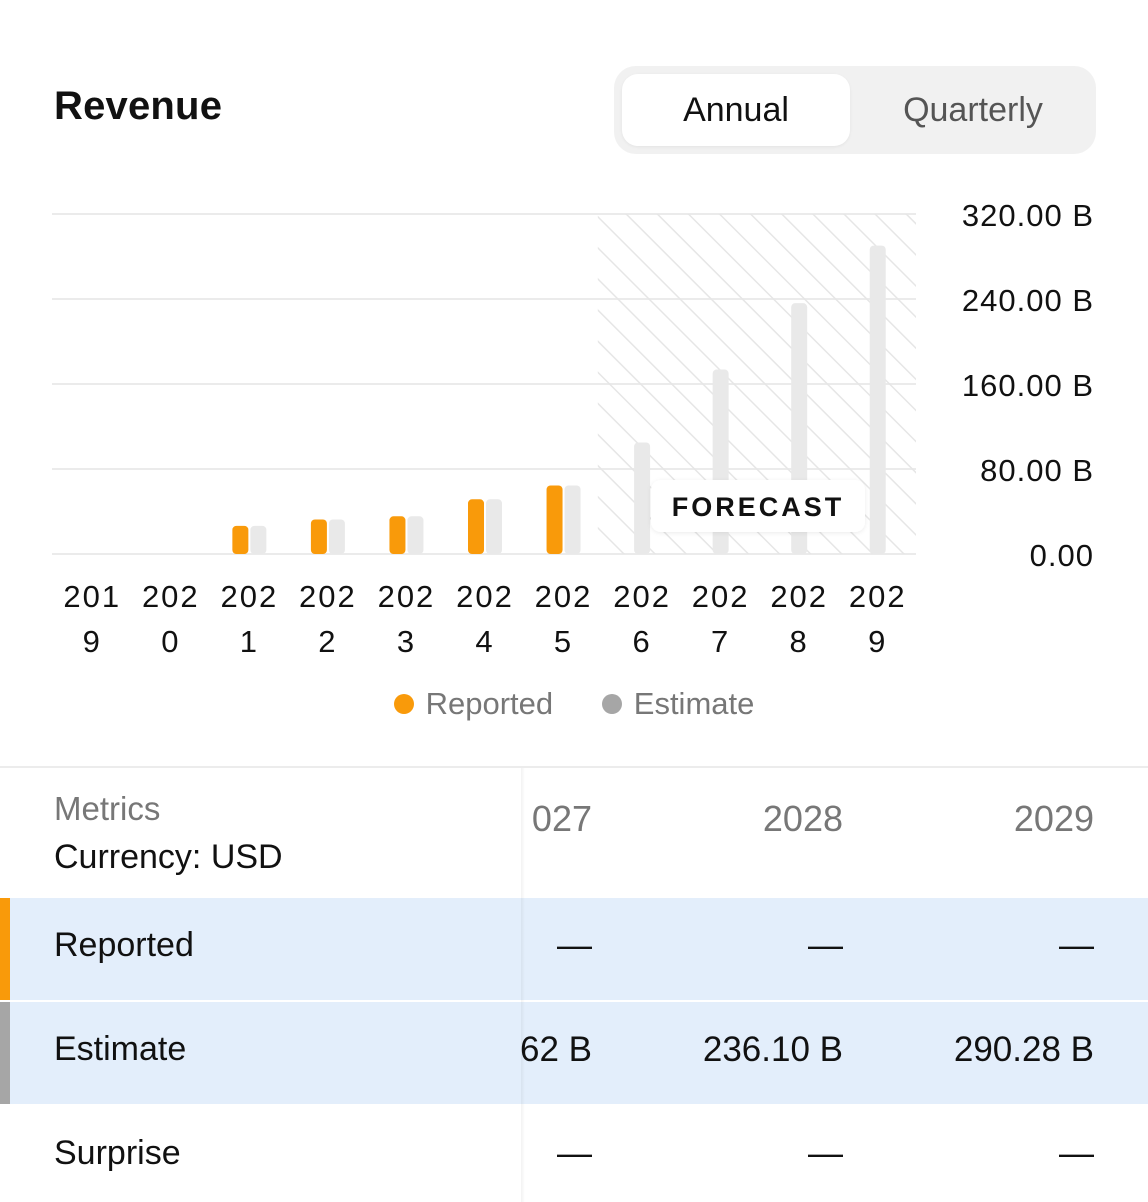  What do you see at coordinates (556, 1049) in the screenshot?
I see `table-cell: 62 B` at bounding box center [556, 1049].